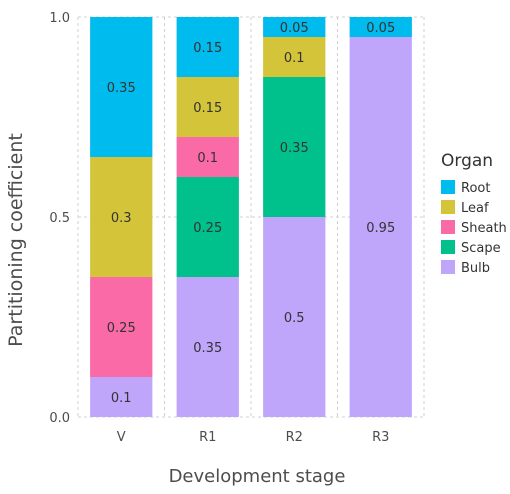 This screenshot has width=510, height=494. Describe the element at coordinates (448, 187) in the screenshot. I see `legend-swatch-root` at that location.